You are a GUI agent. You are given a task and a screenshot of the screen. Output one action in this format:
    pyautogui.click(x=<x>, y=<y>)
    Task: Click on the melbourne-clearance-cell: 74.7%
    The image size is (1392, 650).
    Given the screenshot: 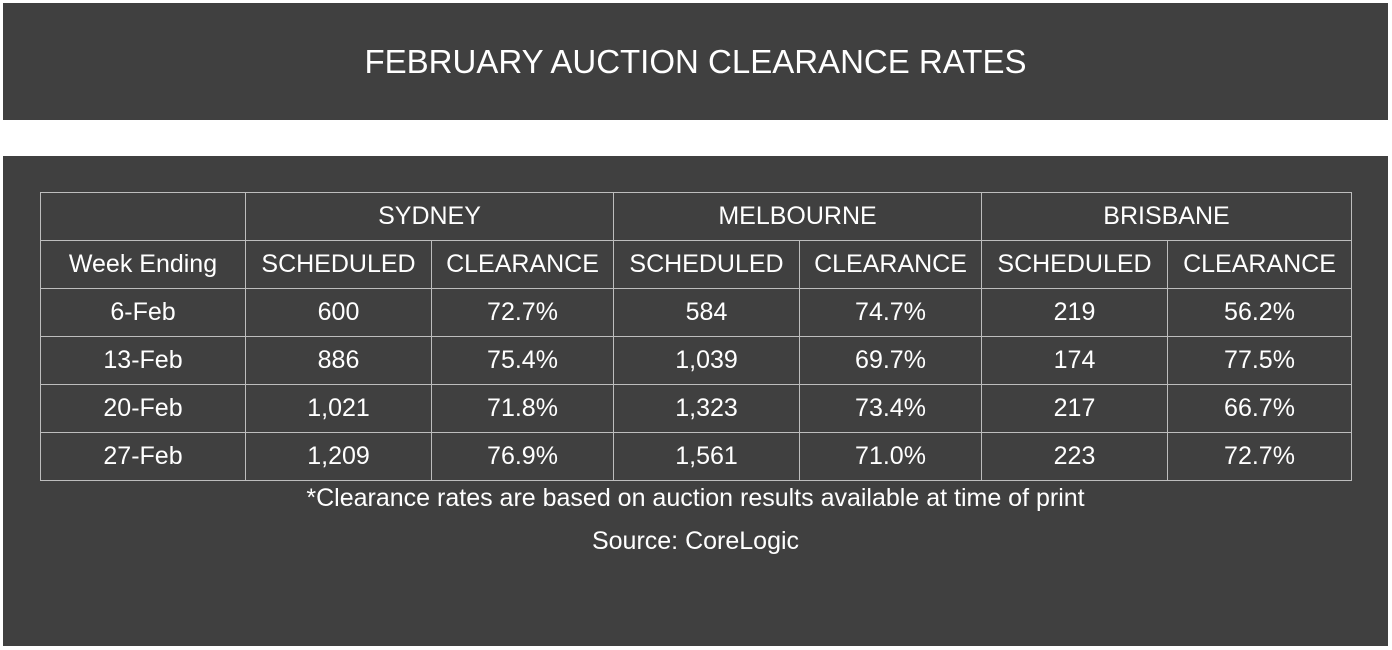 What is the action you would take?
    pyautogui.click(x=890, y=312)
    